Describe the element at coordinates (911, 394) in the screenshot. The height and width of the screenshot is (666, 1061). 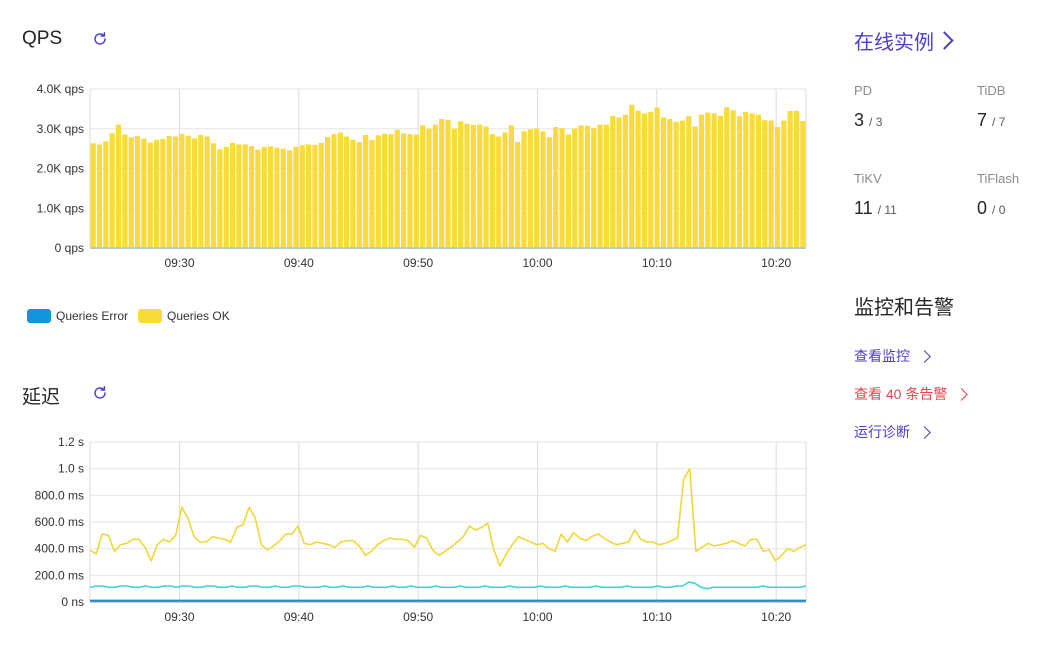
I see `view-alerts-link: 查看 40 条告警` at that location.